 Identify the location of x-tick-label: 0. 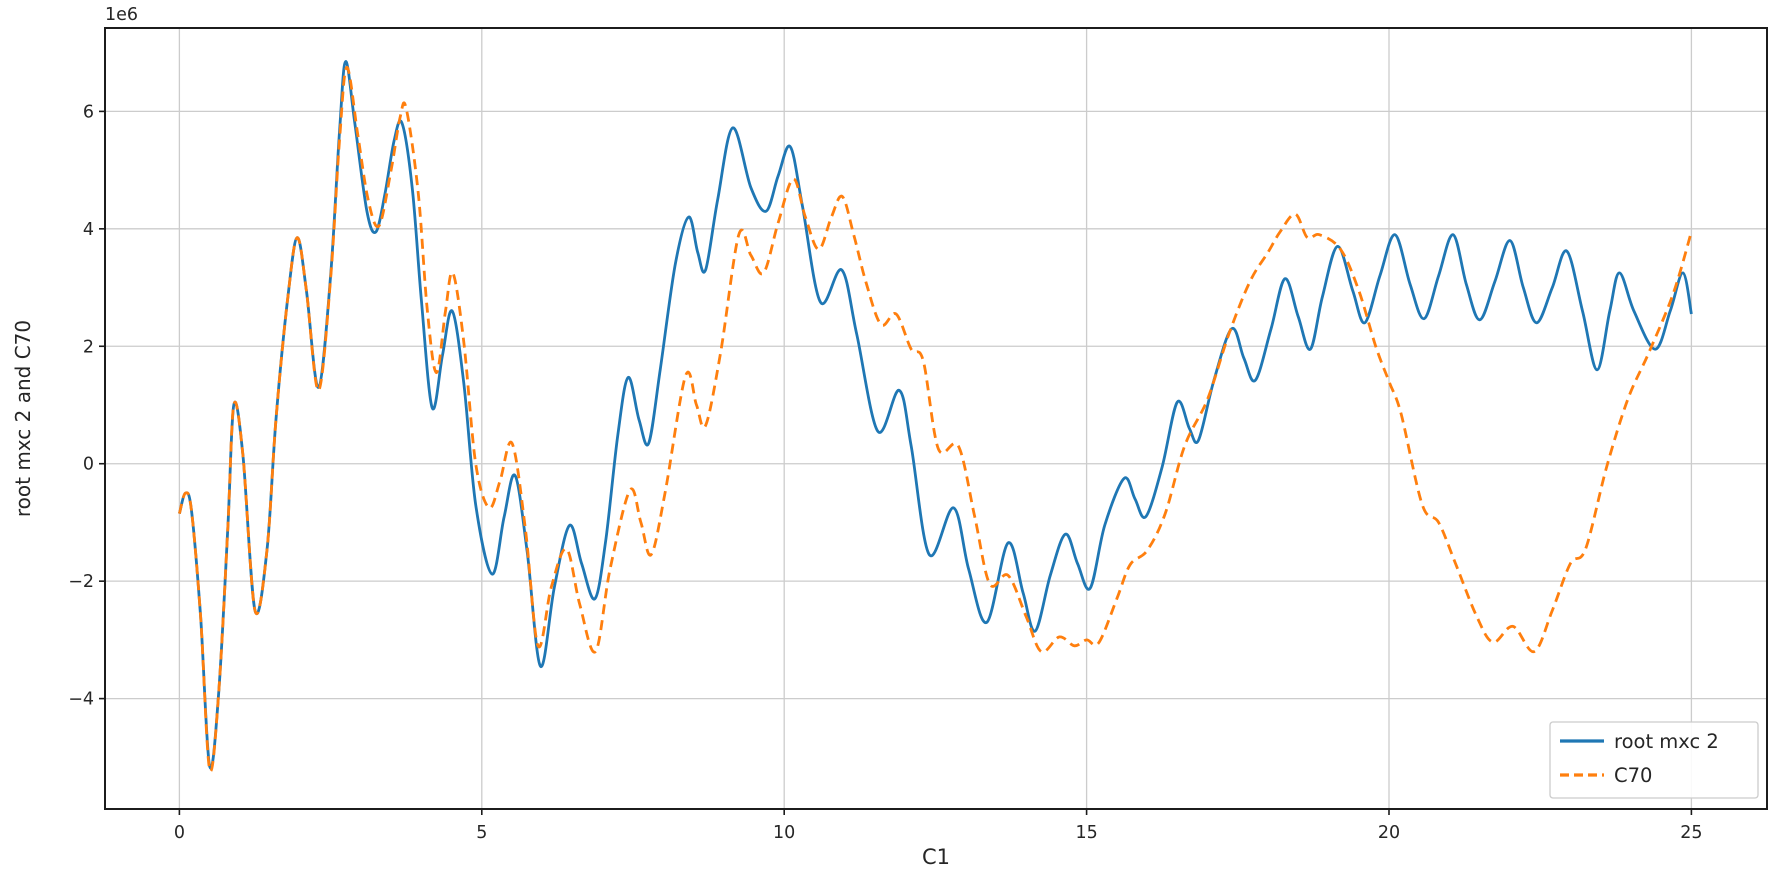
(179, 833).